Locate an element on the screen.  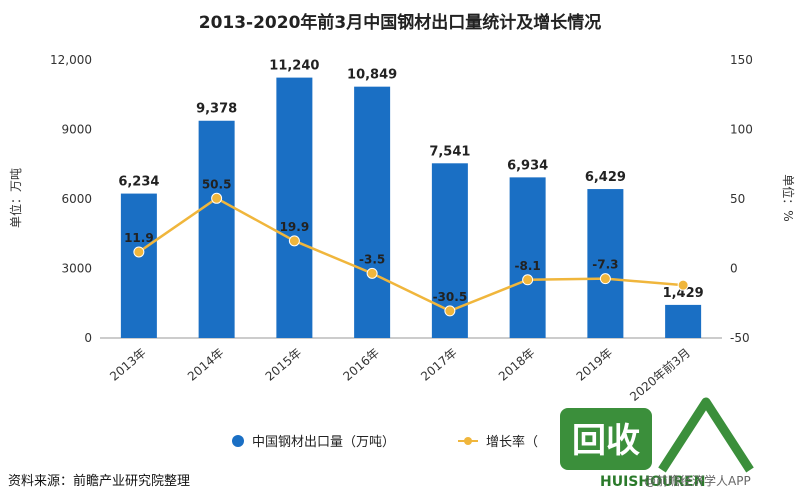
logo-glyph: 回收 is located at coordinates (606, 441).